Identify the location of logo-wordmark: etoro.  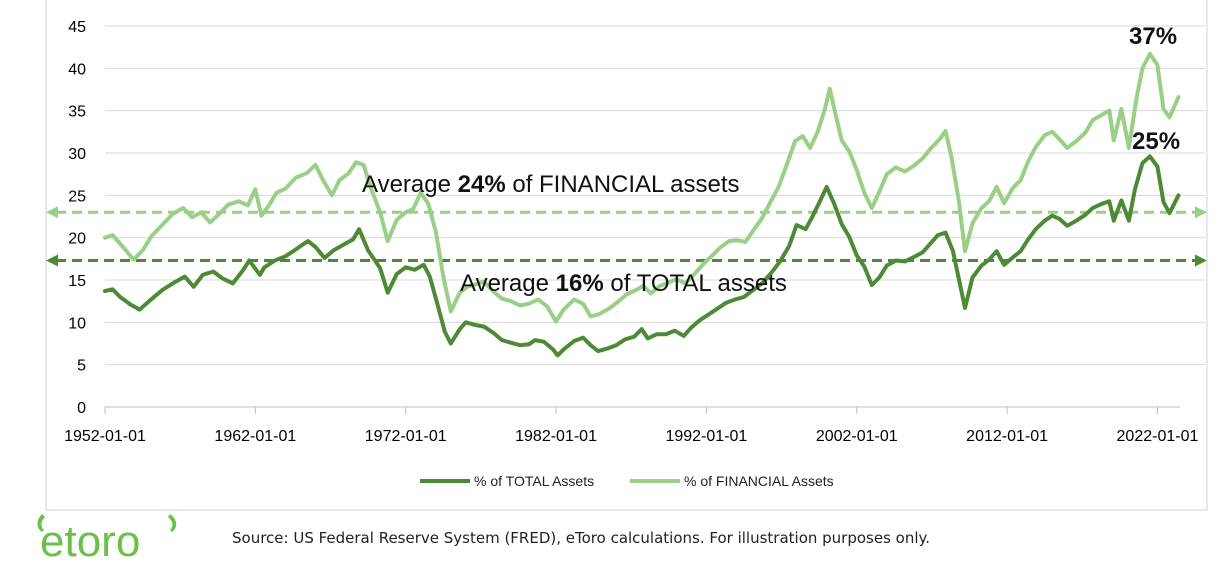
(90, 539).